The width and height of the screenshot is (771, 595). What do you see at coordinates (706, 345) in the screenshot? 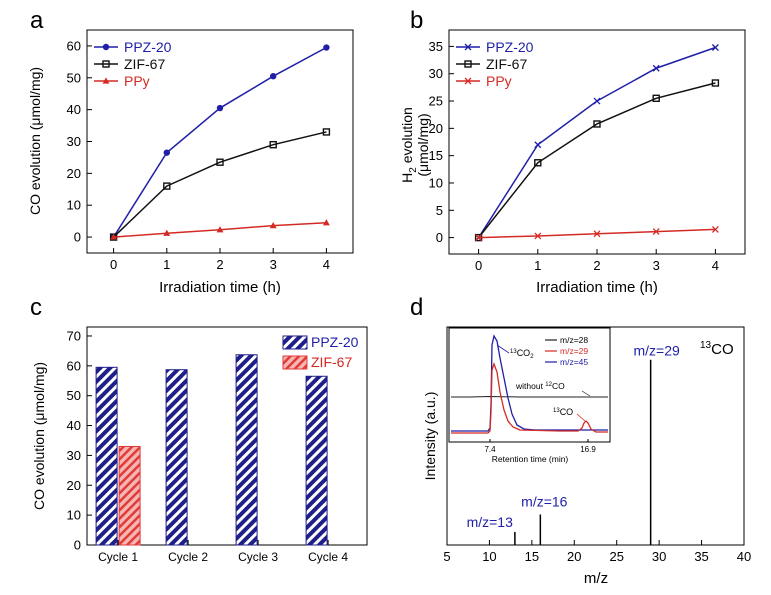
I see `annotation-13co-sup: 13` at bounding box center [706, 345].